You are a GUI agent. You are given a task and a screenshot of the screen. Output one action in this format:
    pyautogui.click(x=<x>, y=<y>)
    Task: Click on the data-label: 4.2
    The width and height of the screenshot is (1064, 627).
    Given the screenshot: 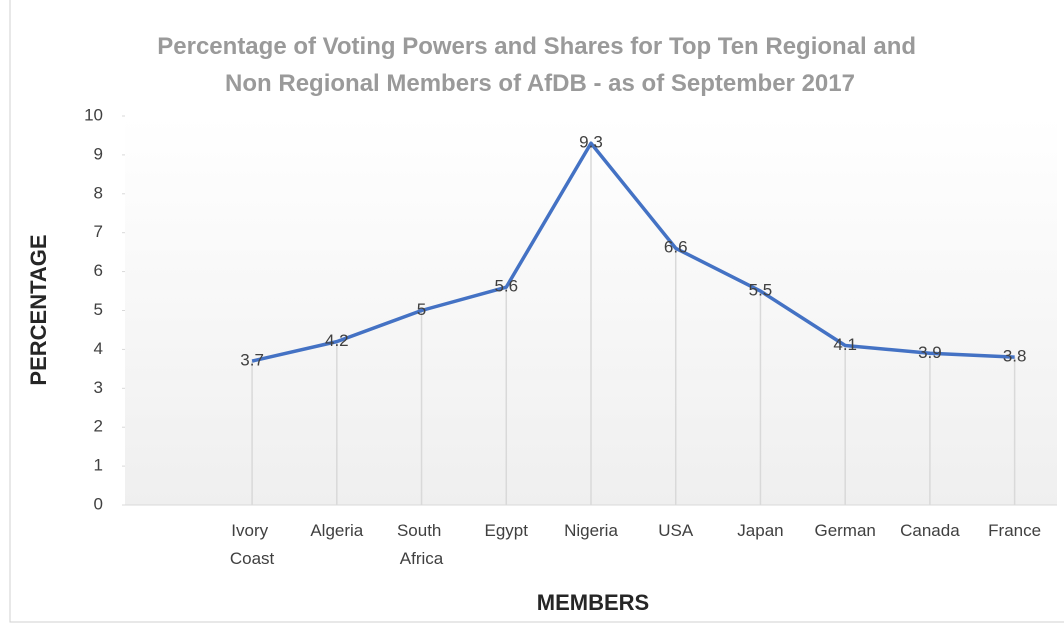 What is the action you would take?
    pyautogui.click(x=337, y=340)
    